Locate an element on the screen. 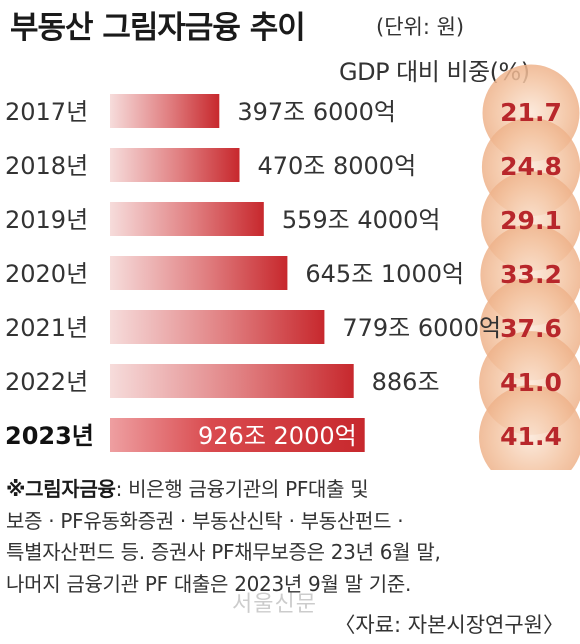 Image resolution: width=580 pixels, height=644 pixels. footnote-line-1: ※그림자금융: 비은행 금융기관의 PF대출 및 is located at coordinates (291, 490).